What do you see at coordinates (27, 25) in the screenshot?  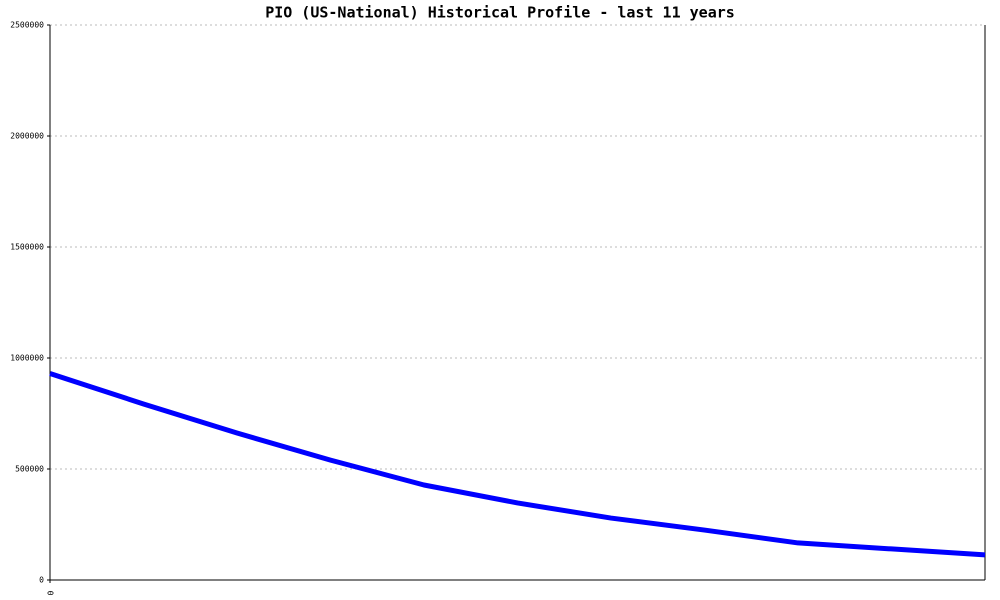 I see `y-tick-label: 2500000` at bounding box center [27, 25].